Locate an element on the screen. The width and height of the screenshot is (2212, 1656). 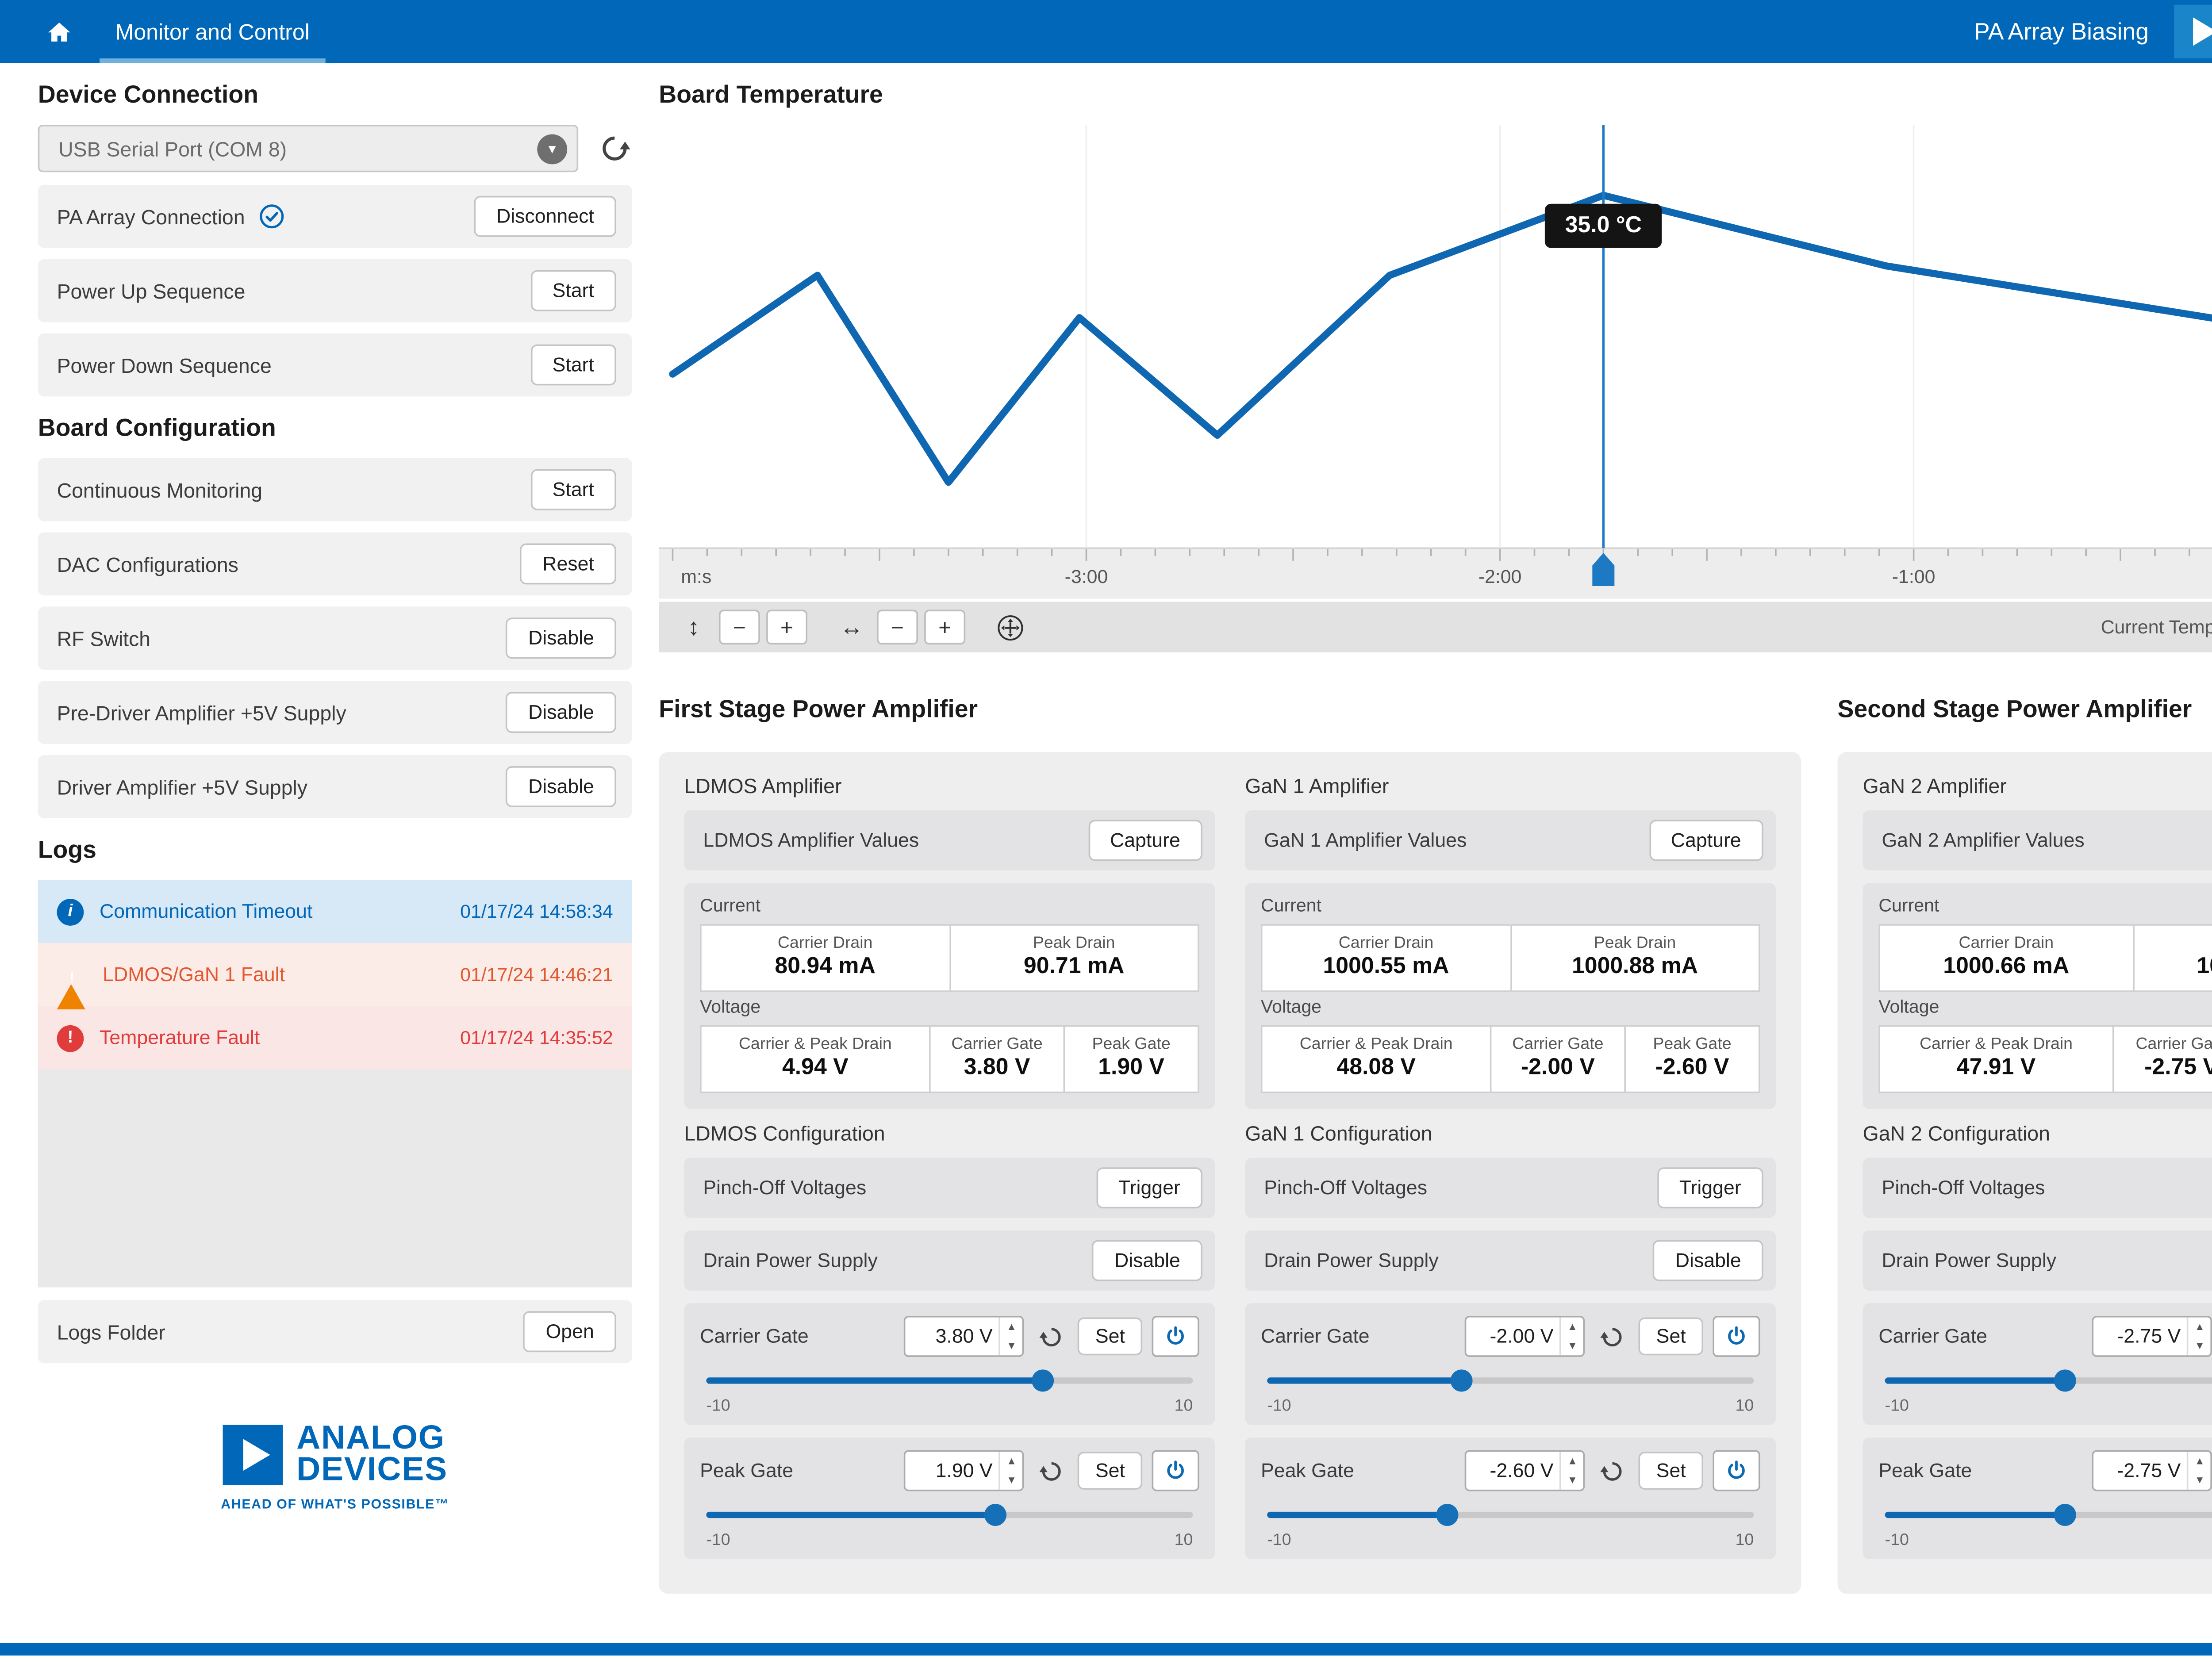
power-down-start-button: Start is located at coordinates (573, 365).